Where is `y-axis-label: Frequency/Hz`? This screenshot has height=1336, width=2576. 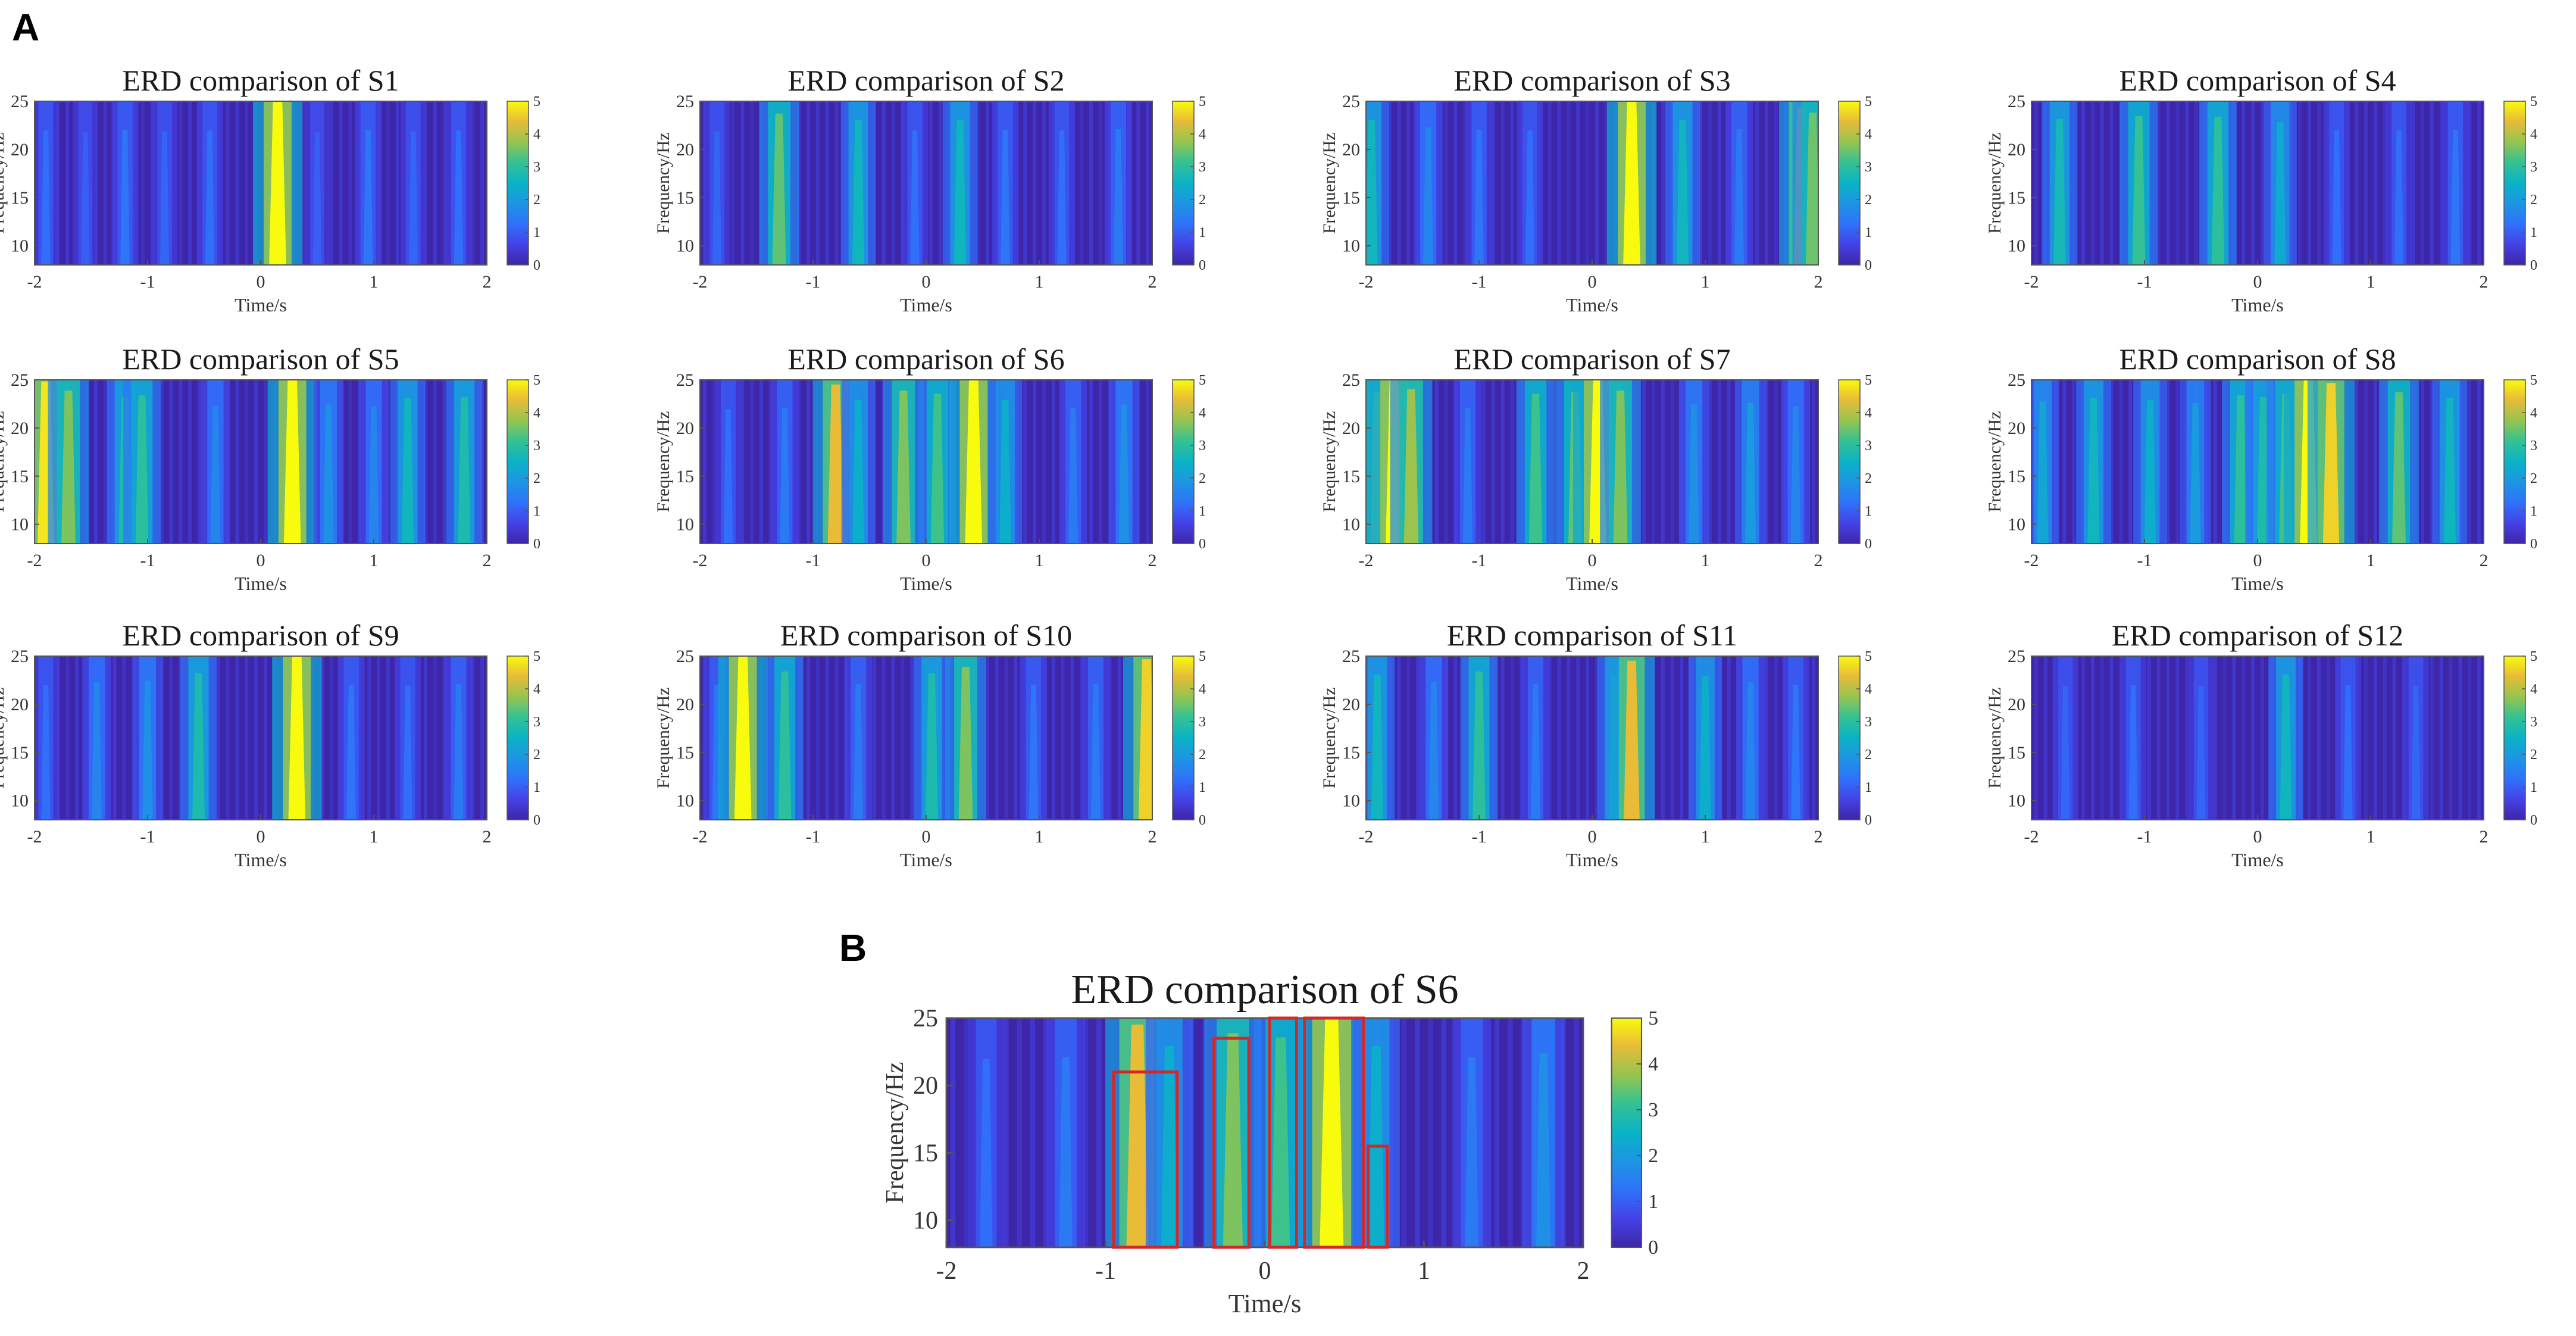
y-axis-label: Frequency/Hz is located at coordinates (1329, 738).